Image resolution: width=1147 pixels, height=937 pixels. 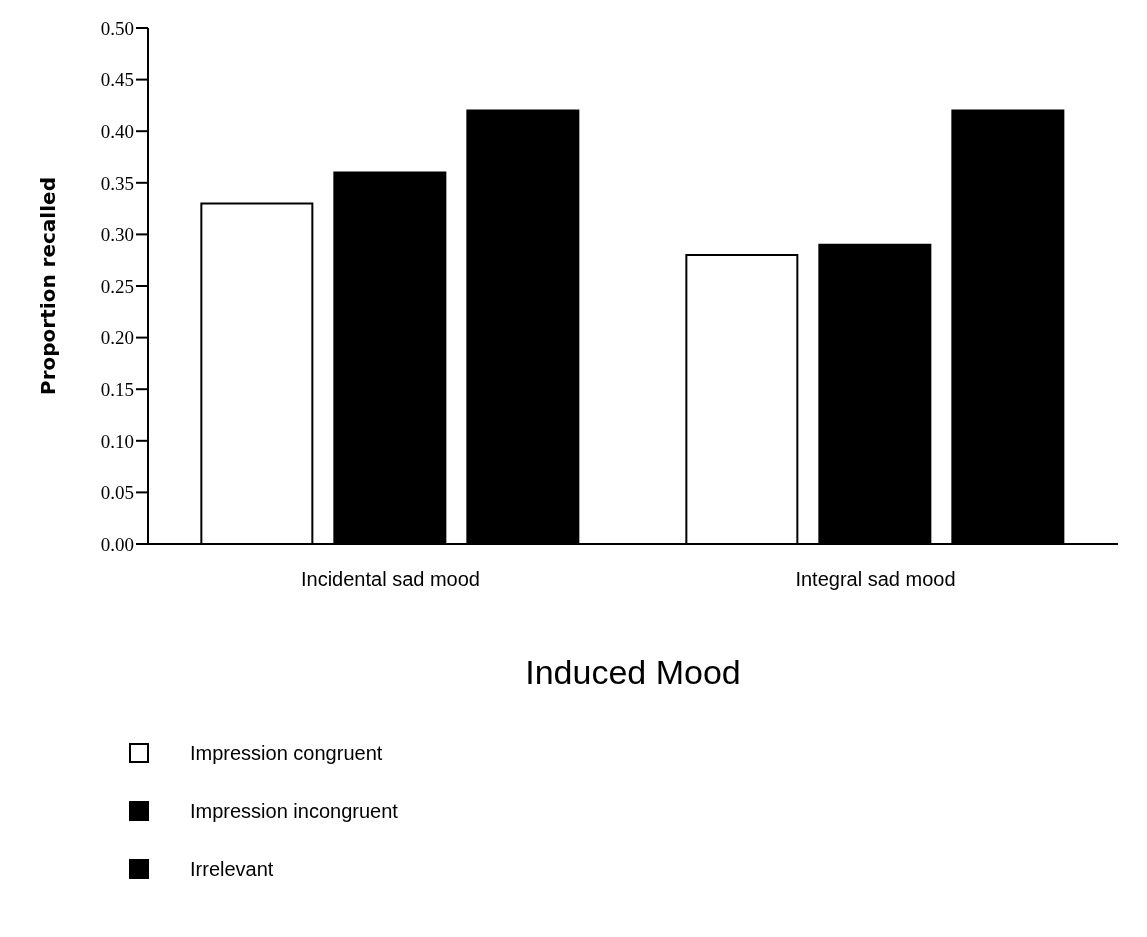 I want to click on y-tick-label: 0.10, so click(x=117, y=441).